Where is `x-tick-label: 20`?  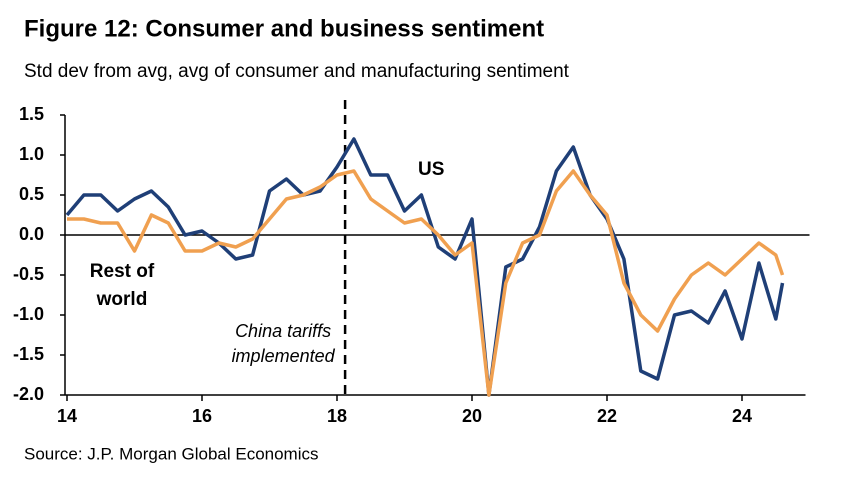 x-tick-label: 20 is located at coordinates (472, 416).